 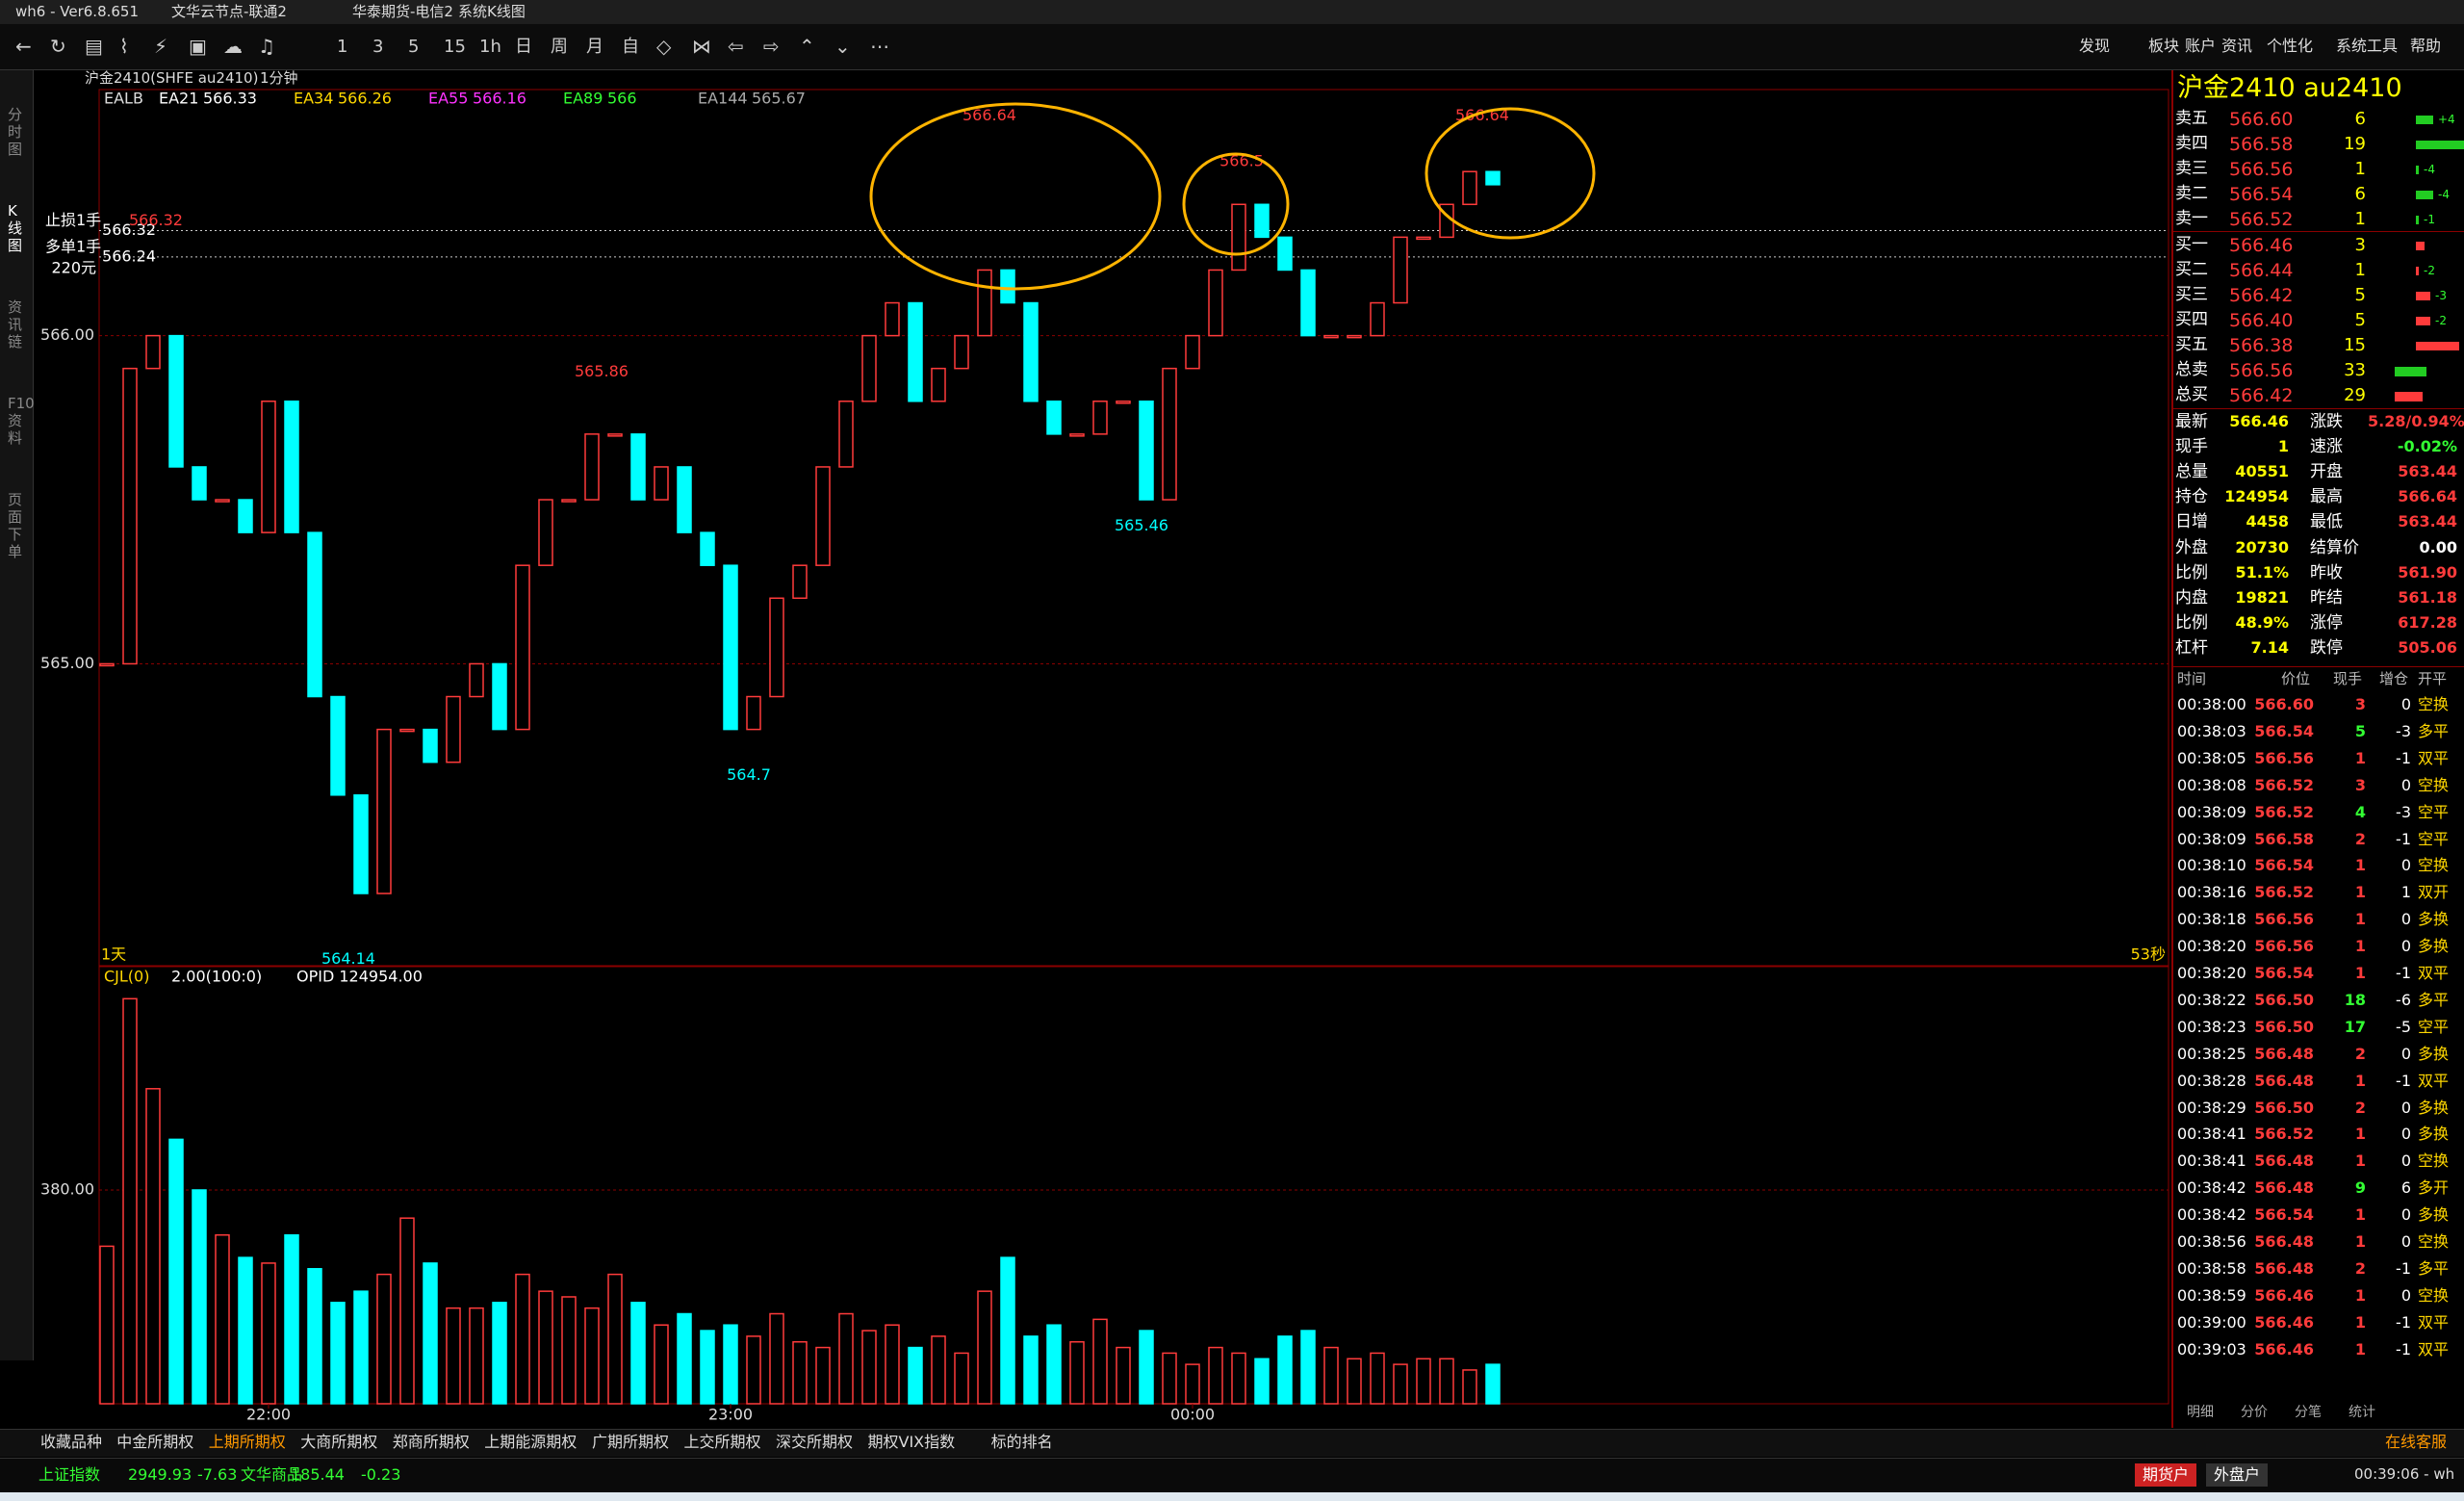 What do you see at coordinates (2254, 1412) in the screenshot?
I see `quote-tab: 分价` at bounding box center [2254, 1412].